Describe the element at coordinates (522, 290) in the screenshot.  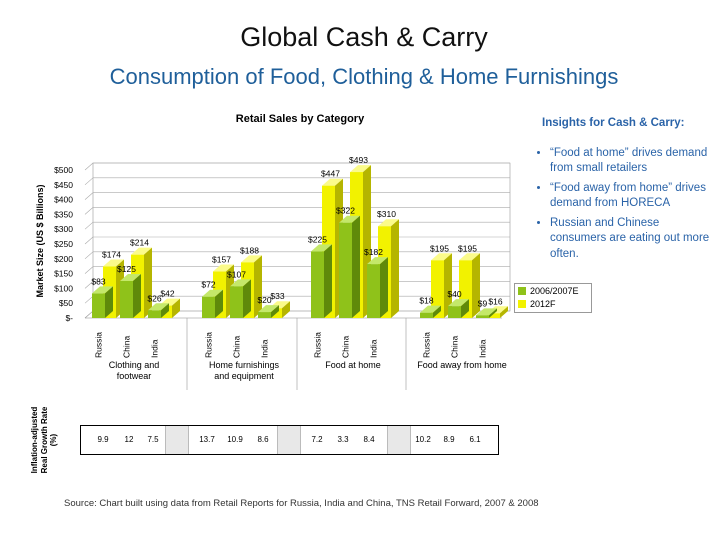
I see `legend-swatch-series1` at that location.